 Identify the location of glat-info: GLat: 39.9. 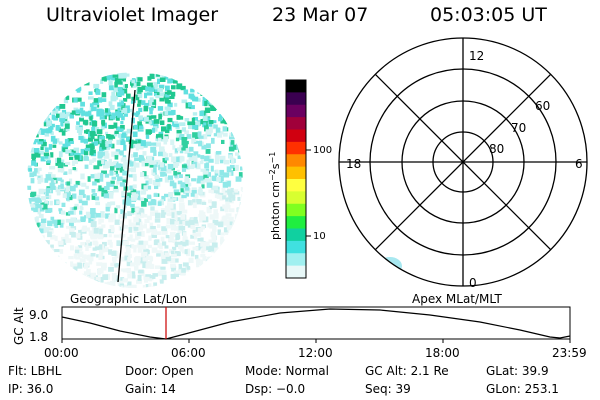
(517, 371).